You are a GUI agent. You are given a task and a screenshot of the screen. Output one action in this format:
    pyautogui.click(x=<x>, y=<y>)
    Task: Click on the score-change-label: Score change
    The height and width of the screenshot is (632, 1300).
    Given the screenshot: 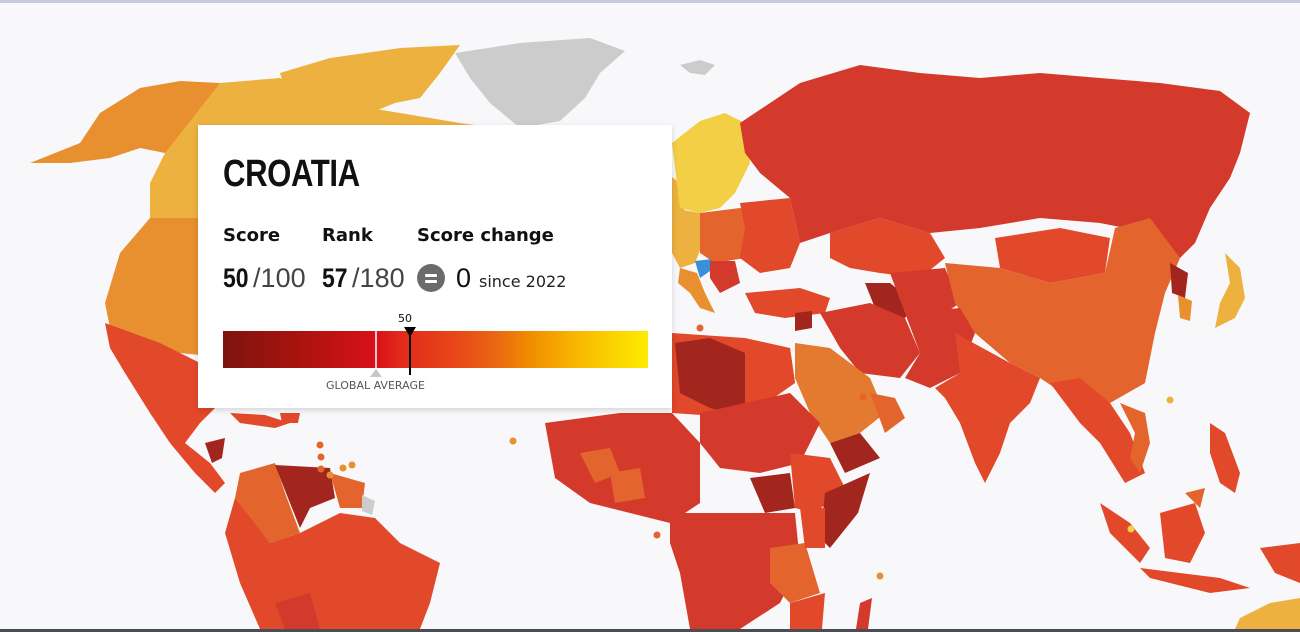 What is the action you would take?
    pyautogui.click(x=485, y=235)
    